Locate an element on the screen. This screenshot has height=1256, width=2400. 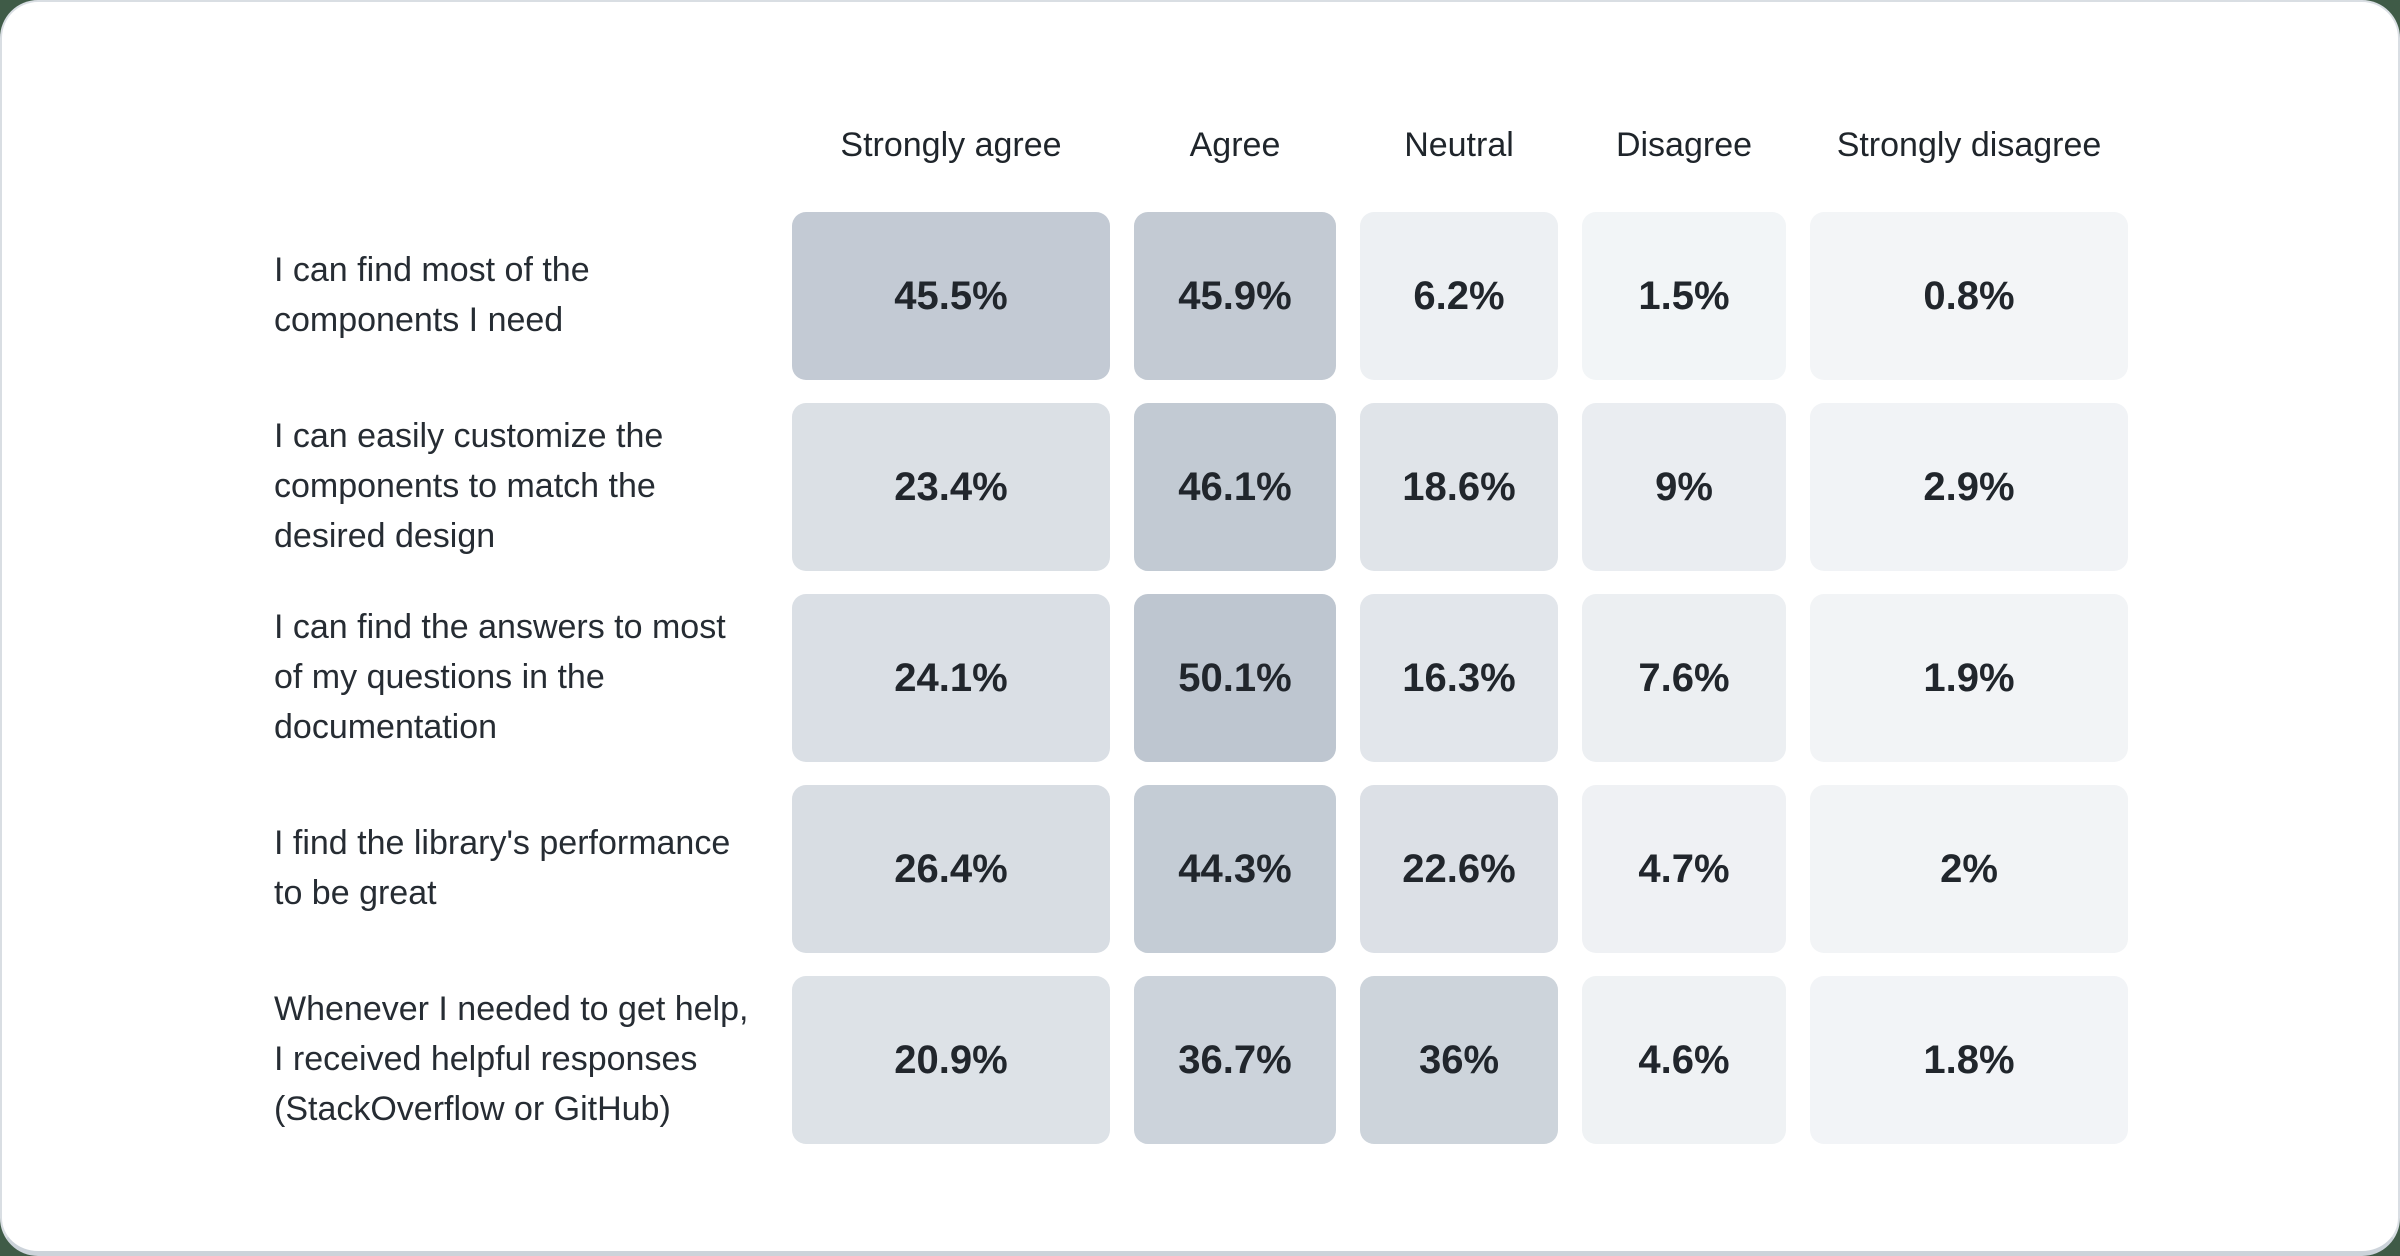
heatmap-cell: 26.4% is located at coordinates (951, 869).